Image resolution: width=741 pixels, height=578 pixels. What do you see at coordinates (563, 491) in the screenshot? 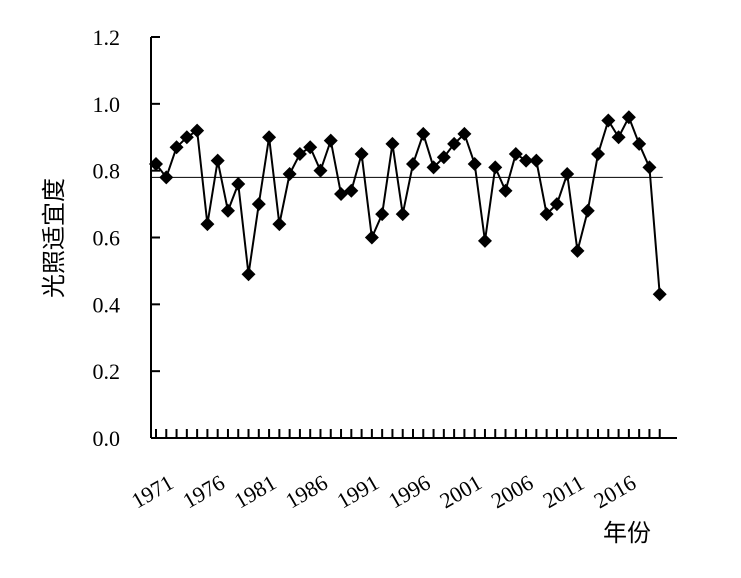
I see `x-tick-label: 2011` at bounding box center [563, 491].